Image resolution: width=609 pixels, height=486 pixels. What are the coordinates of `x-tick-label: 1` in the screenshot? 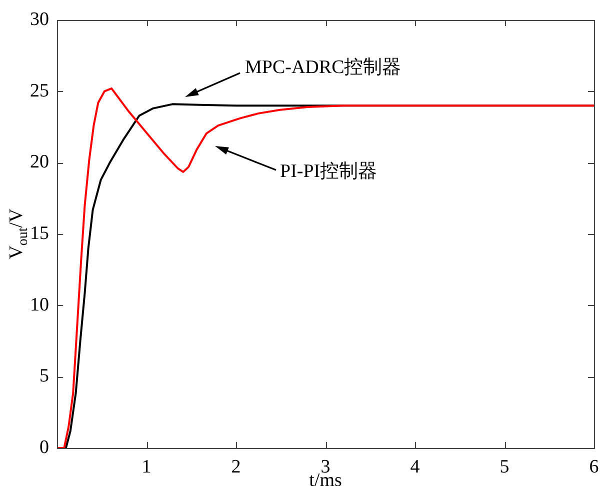 It's located at (147, 467).